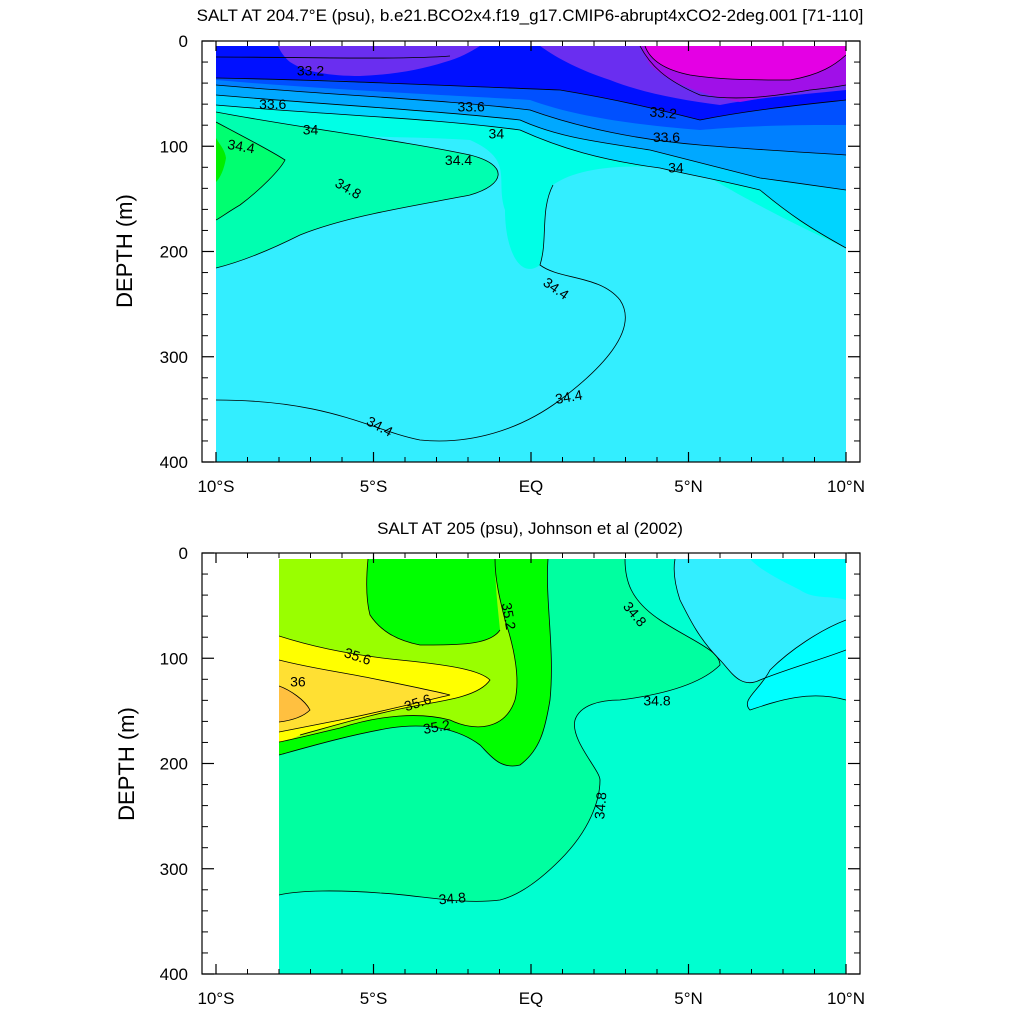 The width and height of the screenshot is (1024, 1024). What do you see at coordinates (374, 998) in the screenshot?
I see `bottom-xtick-label: 5°S` at bounding box center [374, 998].